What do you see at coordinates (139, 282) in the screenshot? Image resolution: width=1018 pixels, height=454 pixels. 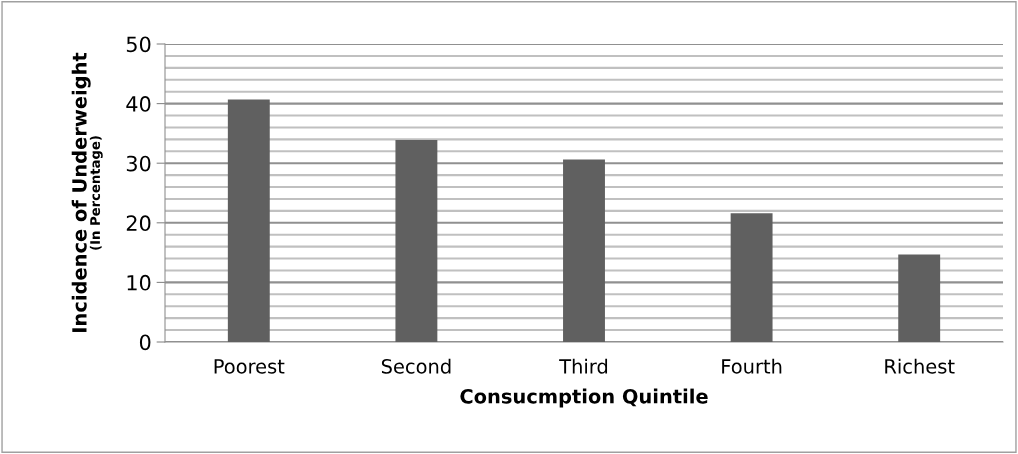 I see `y-tick-label: 10` at bounding box center [139, 282].